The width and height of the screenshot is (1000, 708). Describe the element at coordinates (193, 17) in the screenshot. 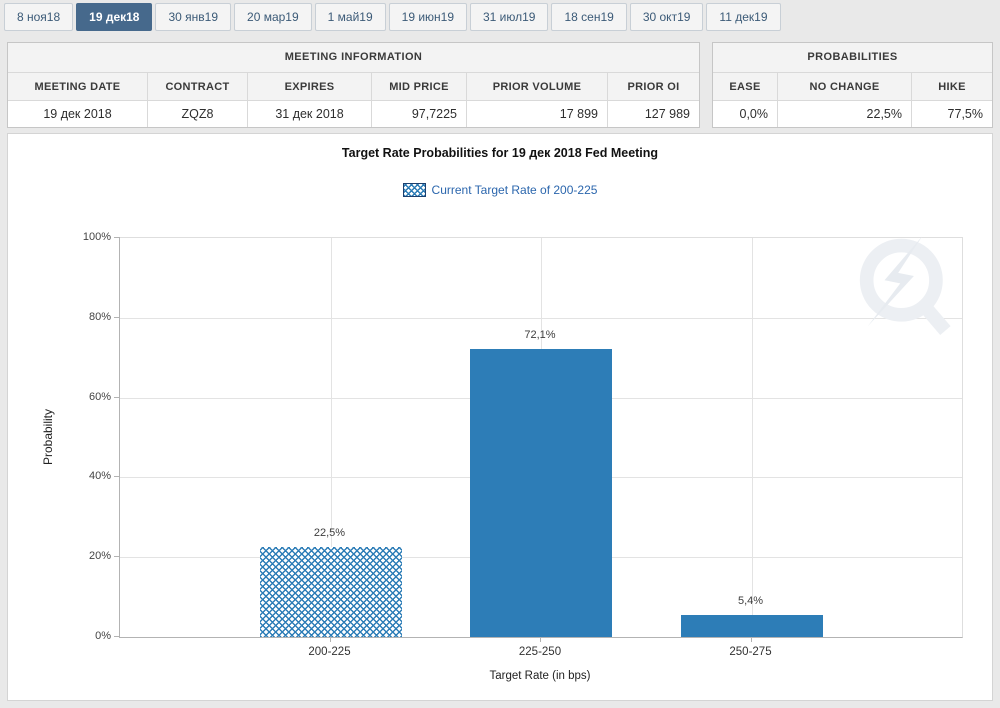

I see `tab-30-jan19: 30 янв19` at that location.